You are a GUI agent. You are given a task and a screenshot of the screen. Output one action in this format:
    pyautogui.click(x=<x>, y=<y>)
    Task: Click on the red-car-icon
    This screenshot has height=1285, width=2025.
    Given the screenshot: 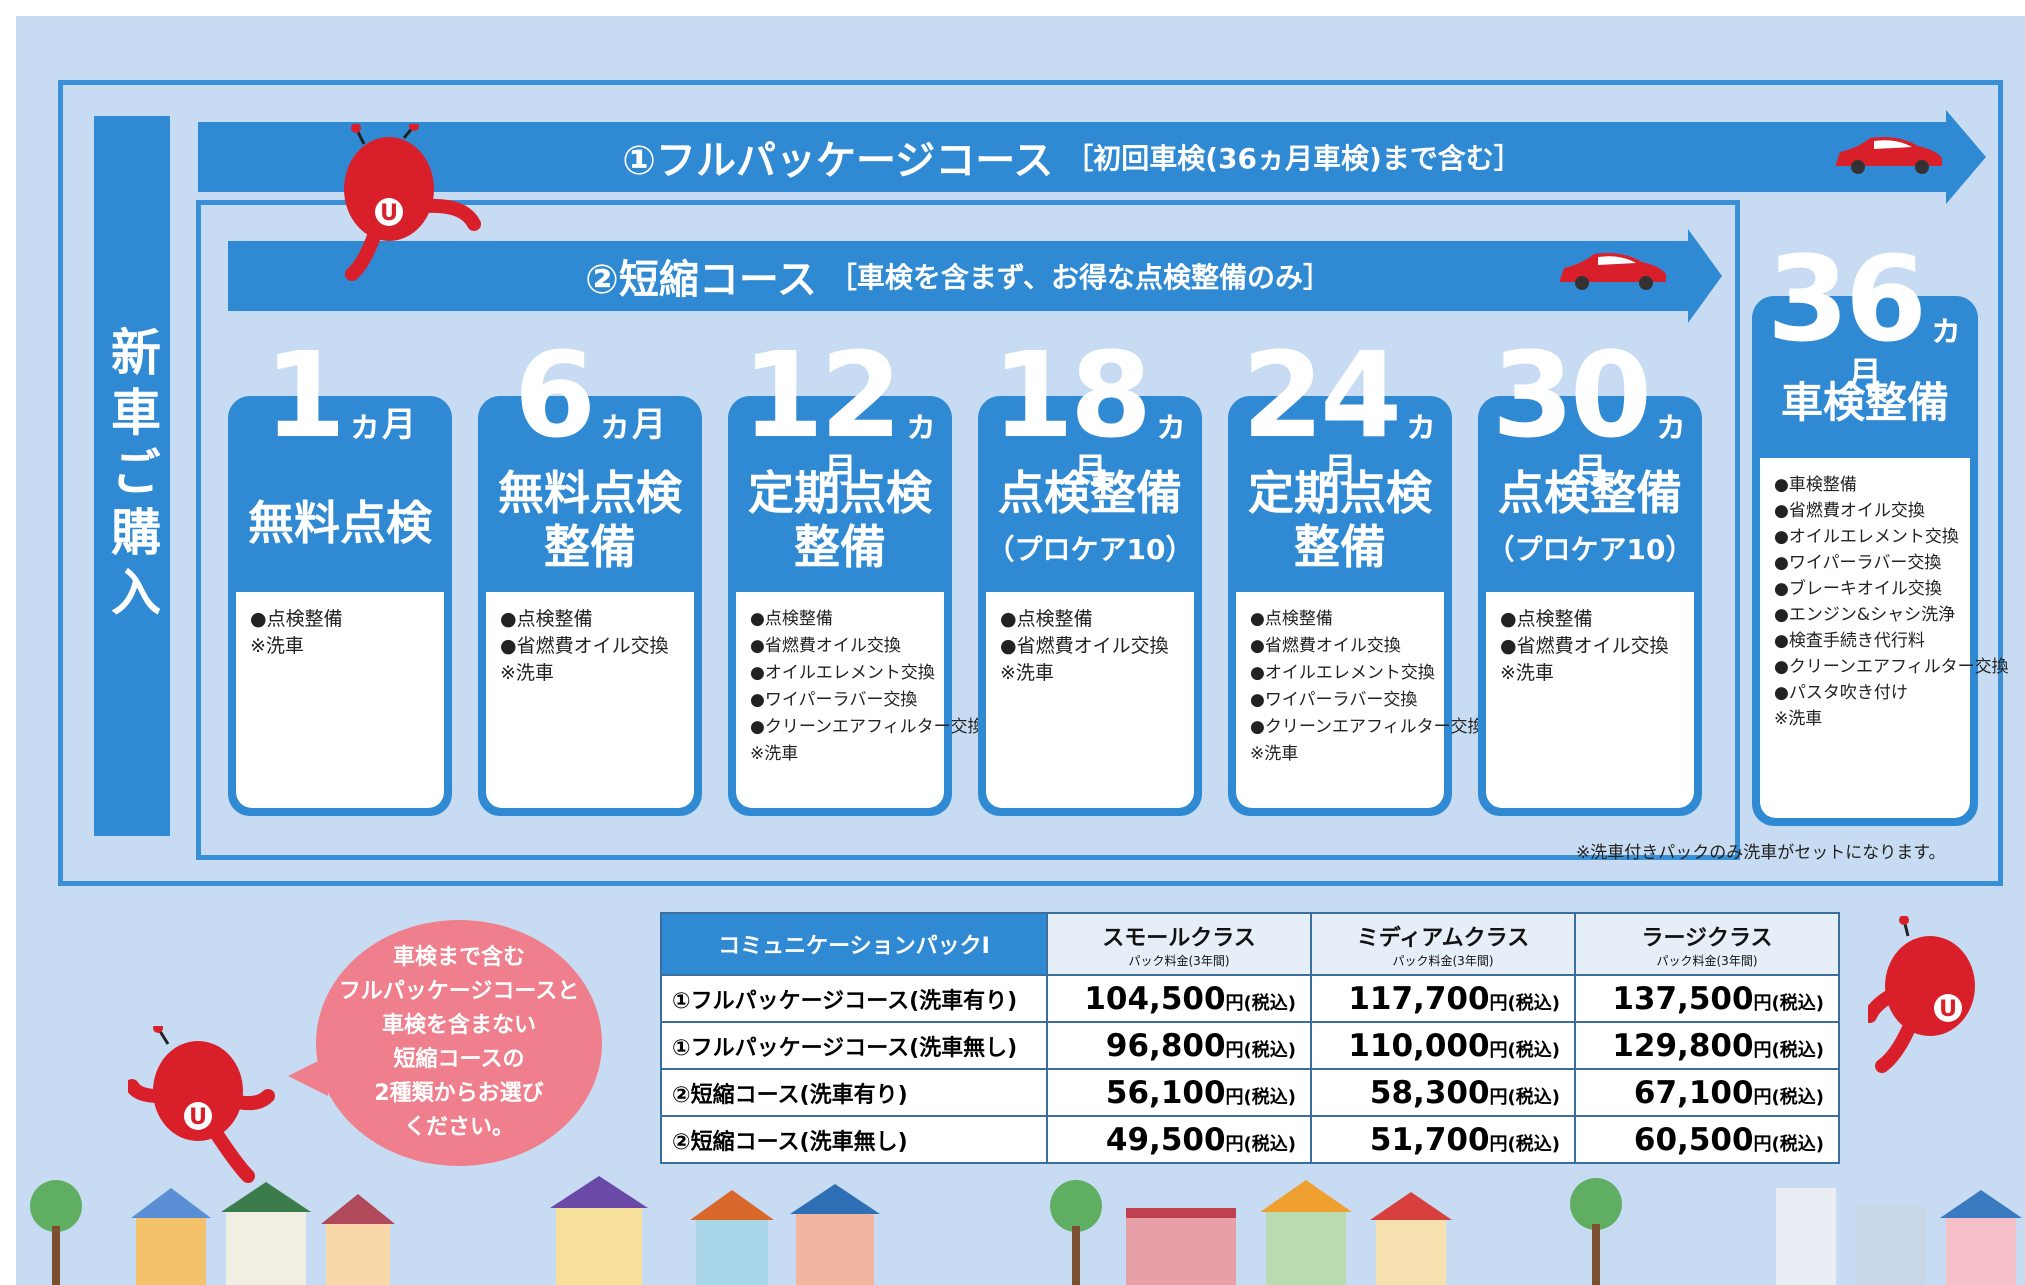 What is the action you would take?
    pyautogui.click(x=1613, y=271)
    